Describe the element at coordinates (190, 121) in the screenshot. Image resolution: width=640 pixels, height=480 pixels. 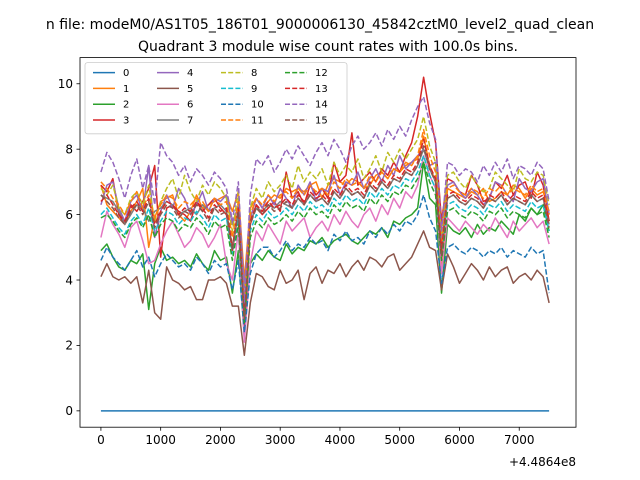
I see `legend-label-7: 7` at that location.